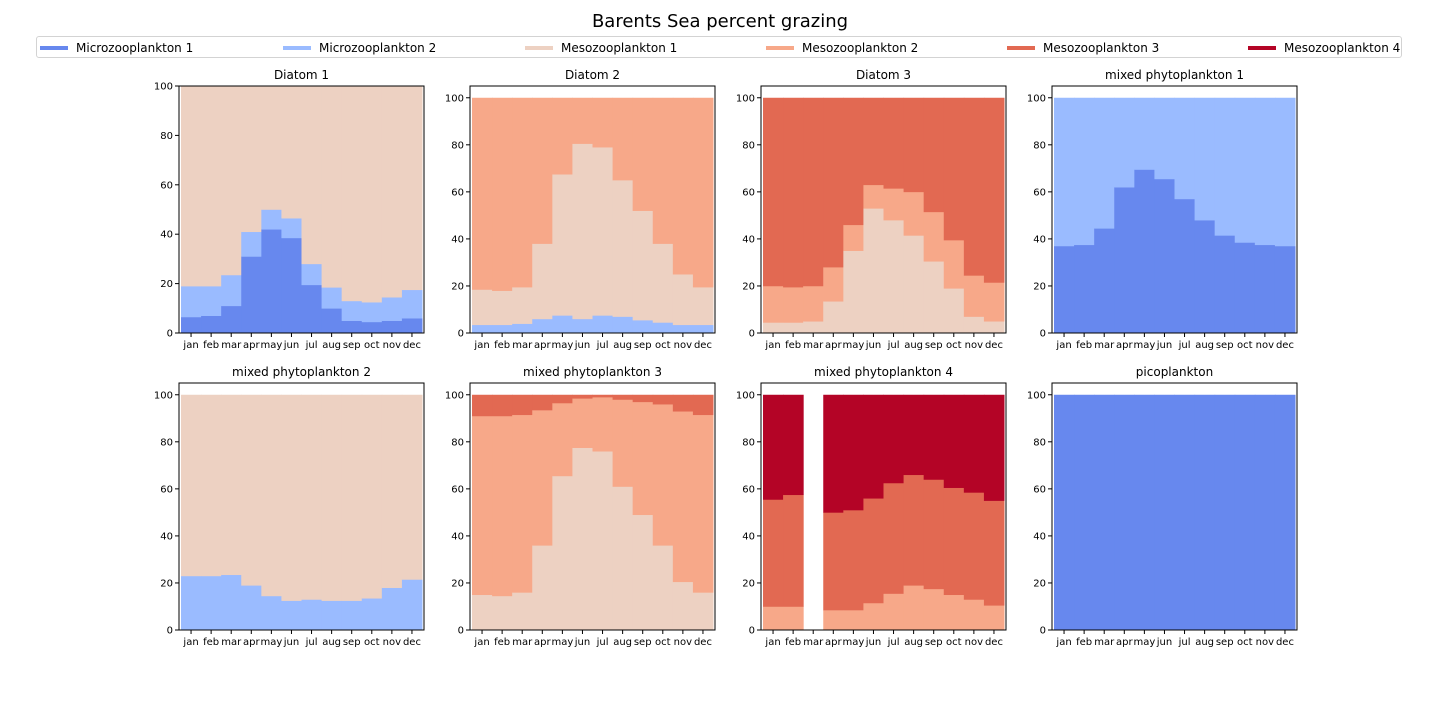  Describe the element at coordinates (461, 334) in the screenshot. I see `y-tick-label: 0` at that location.